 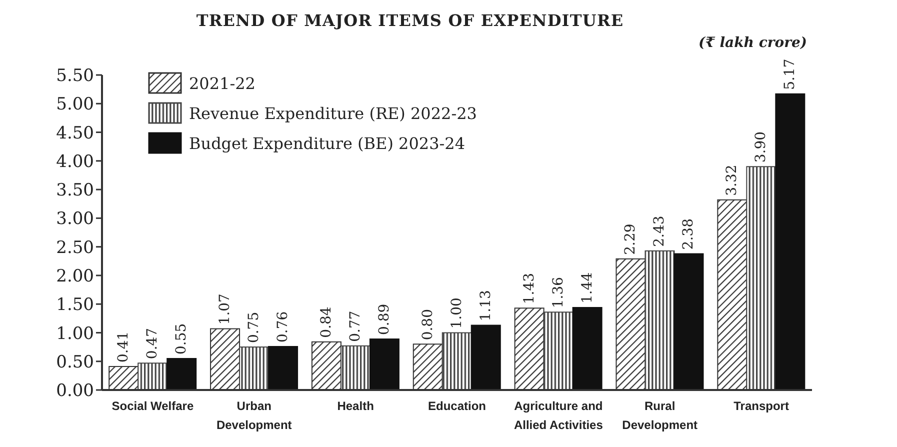 What do you see at coordinates (732, 180) in the screenshot?
I see `data-label: 3.32` at bounding box center [732, 180].